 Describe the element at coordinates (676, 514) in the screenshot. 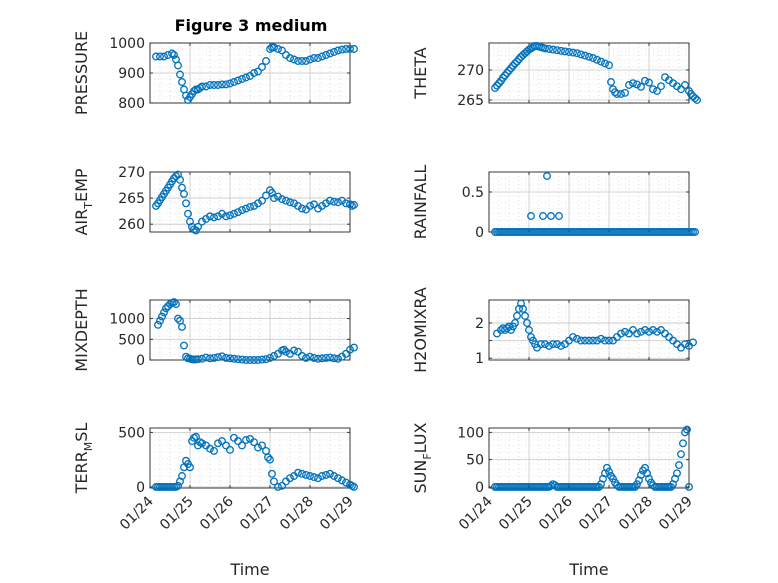

I see `x-tick-label: 01/29` at that location.